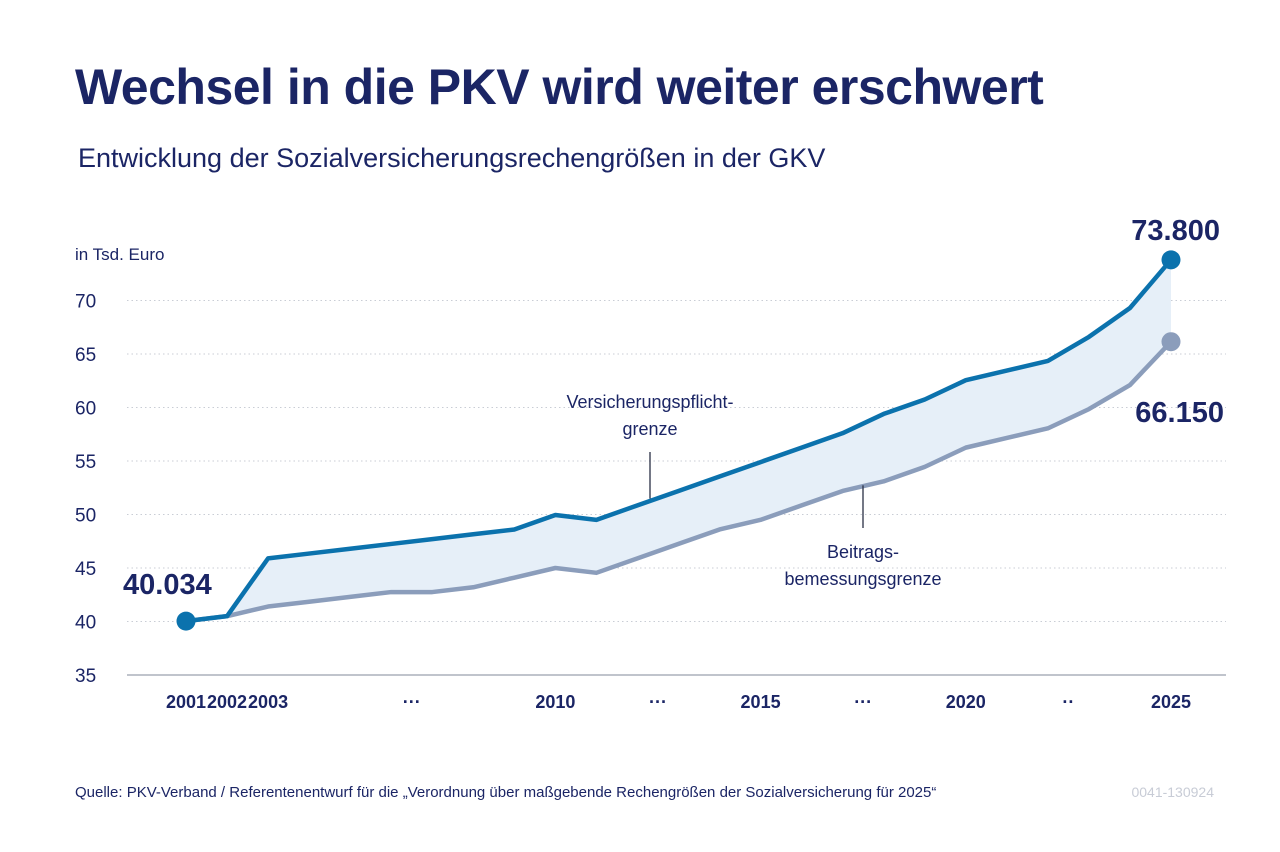 This screenshot has width=1280, height=852. Describe the element at coordinates (862, 579) in the screenshot. I see `series-label-beitragsbemessungsgrenze-line-2: bemessungsgrenze` at that location.